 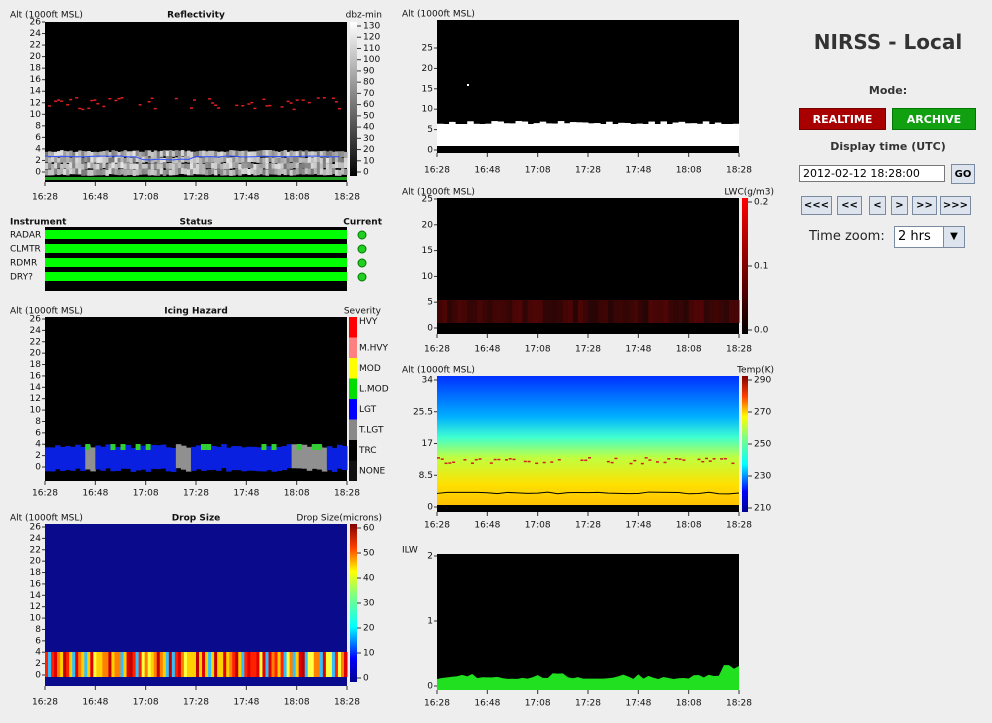 What do you see at coordinates (538, 526) in the screenshot?
I see `x-tick-label: 17:08` at bounding box center [538, 526].